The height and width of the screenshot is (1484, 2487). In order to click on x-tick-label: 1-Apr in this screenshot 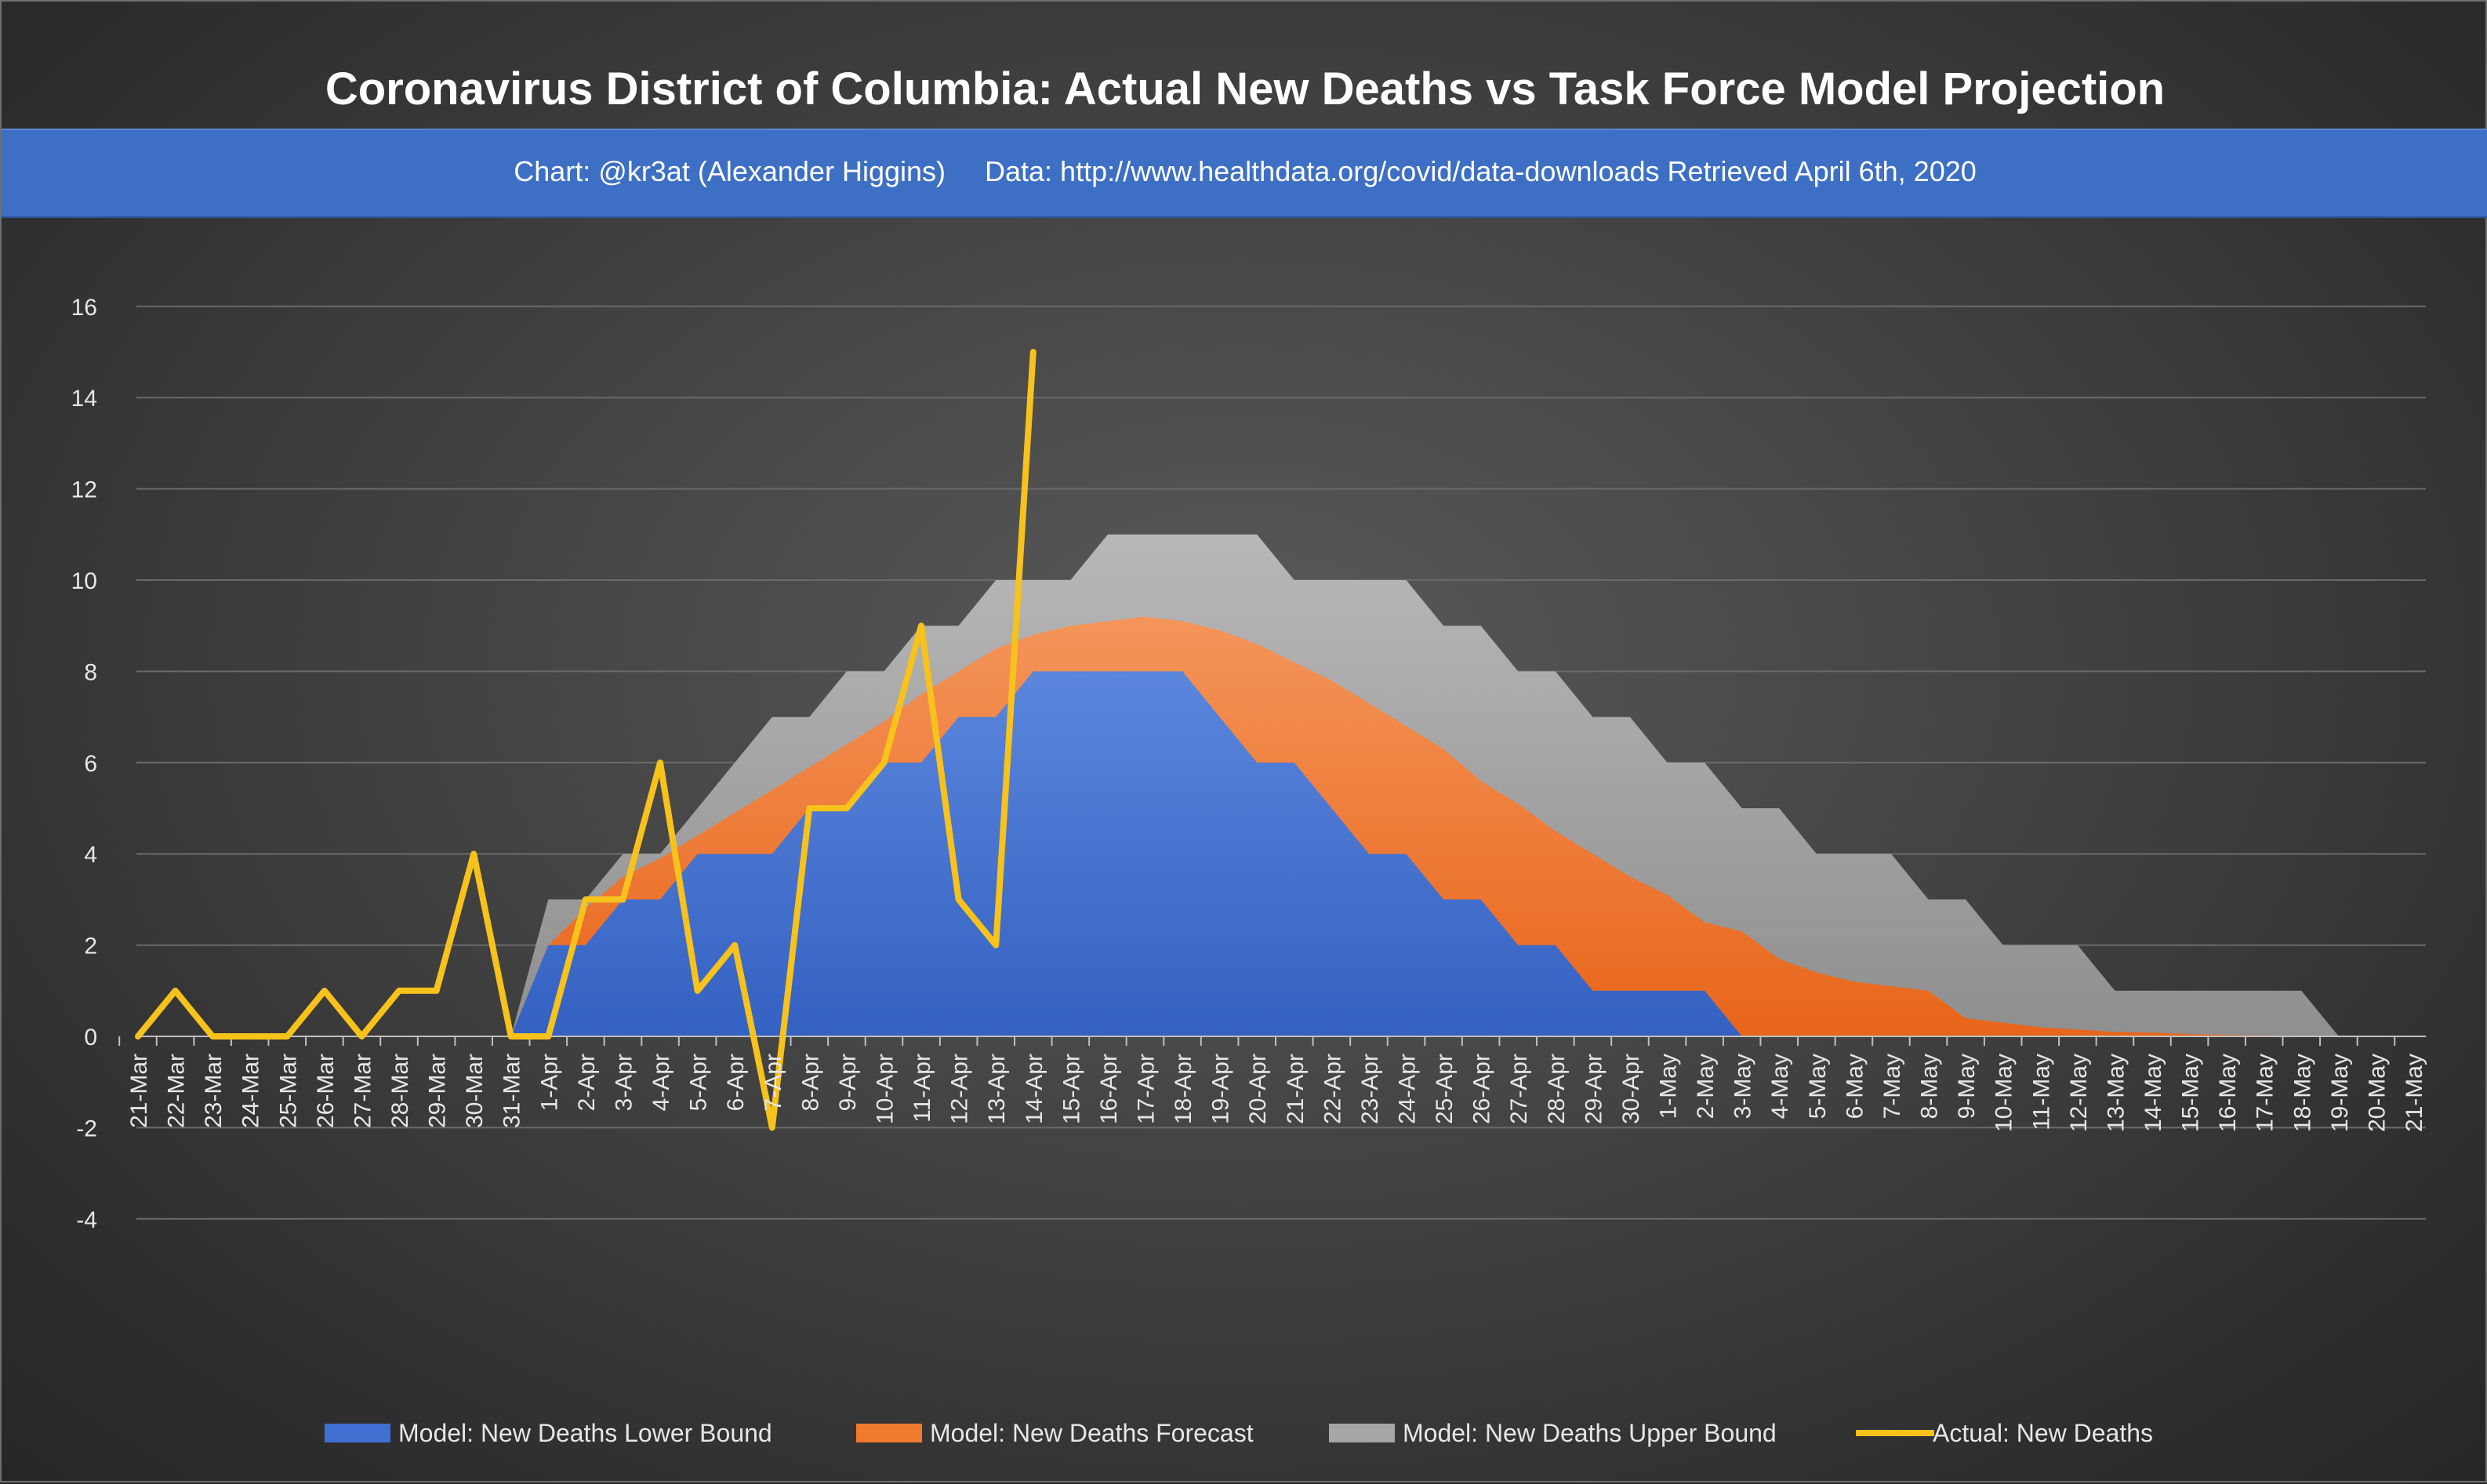, I will do `click(549, 1082)`.